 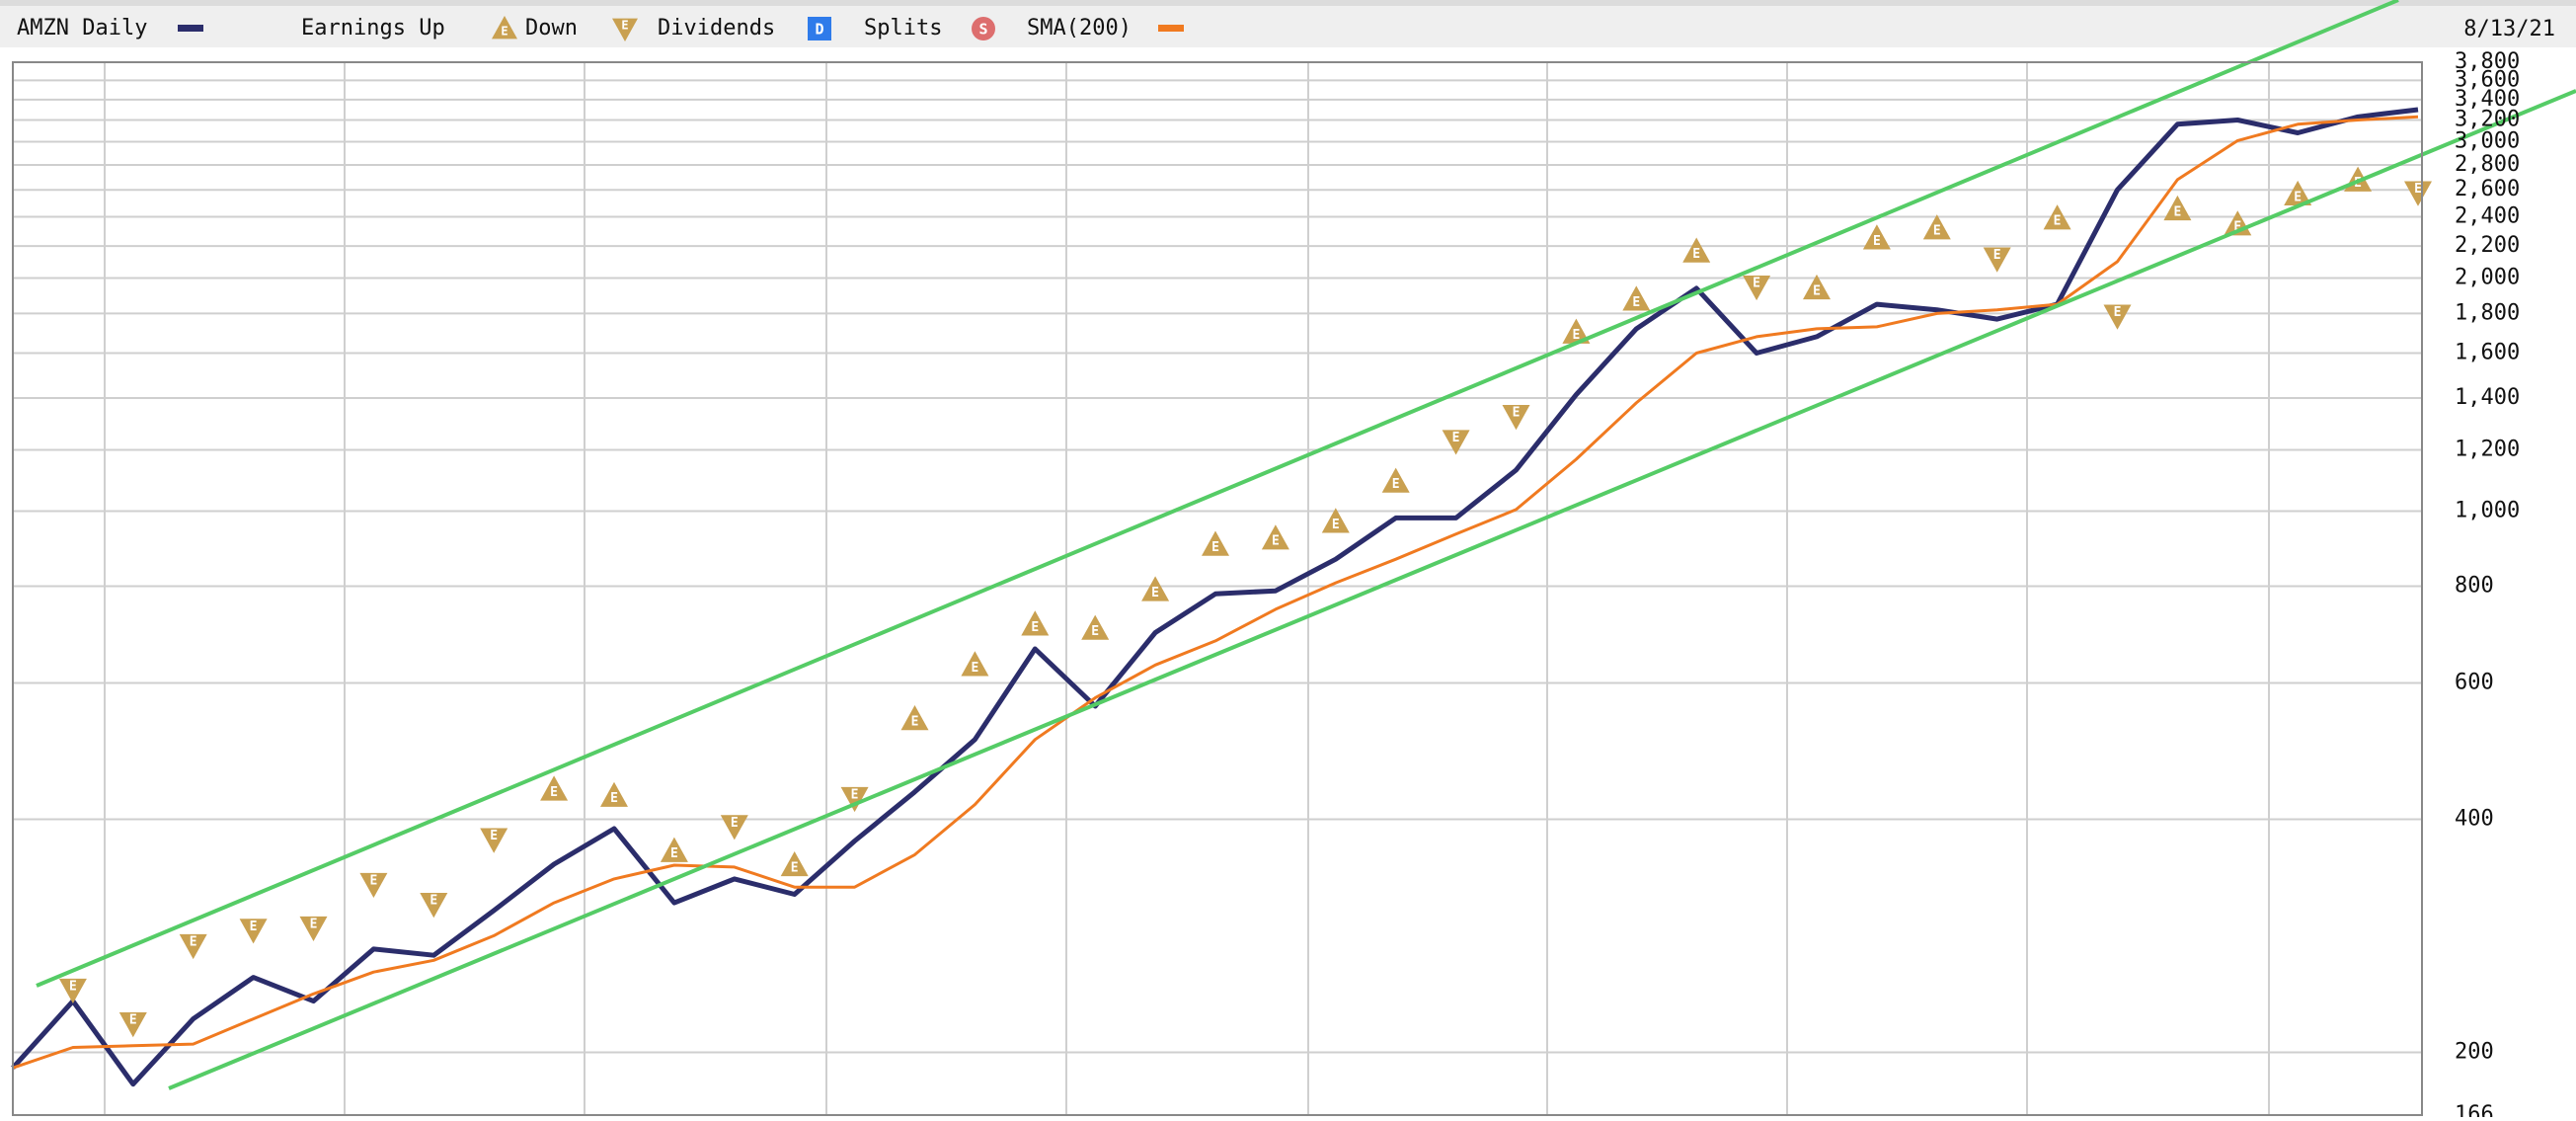 I want to click on legend-label: Dividends, so click(x=716, y=28).